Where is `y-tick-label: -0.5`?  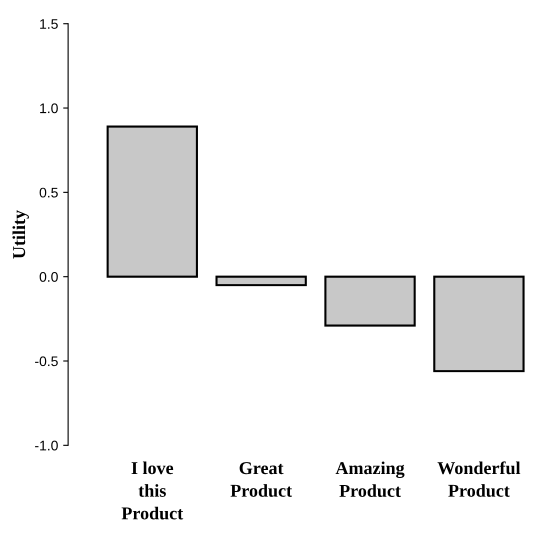 y-tick-label: -0.5 is located at coordinates (46, 361).